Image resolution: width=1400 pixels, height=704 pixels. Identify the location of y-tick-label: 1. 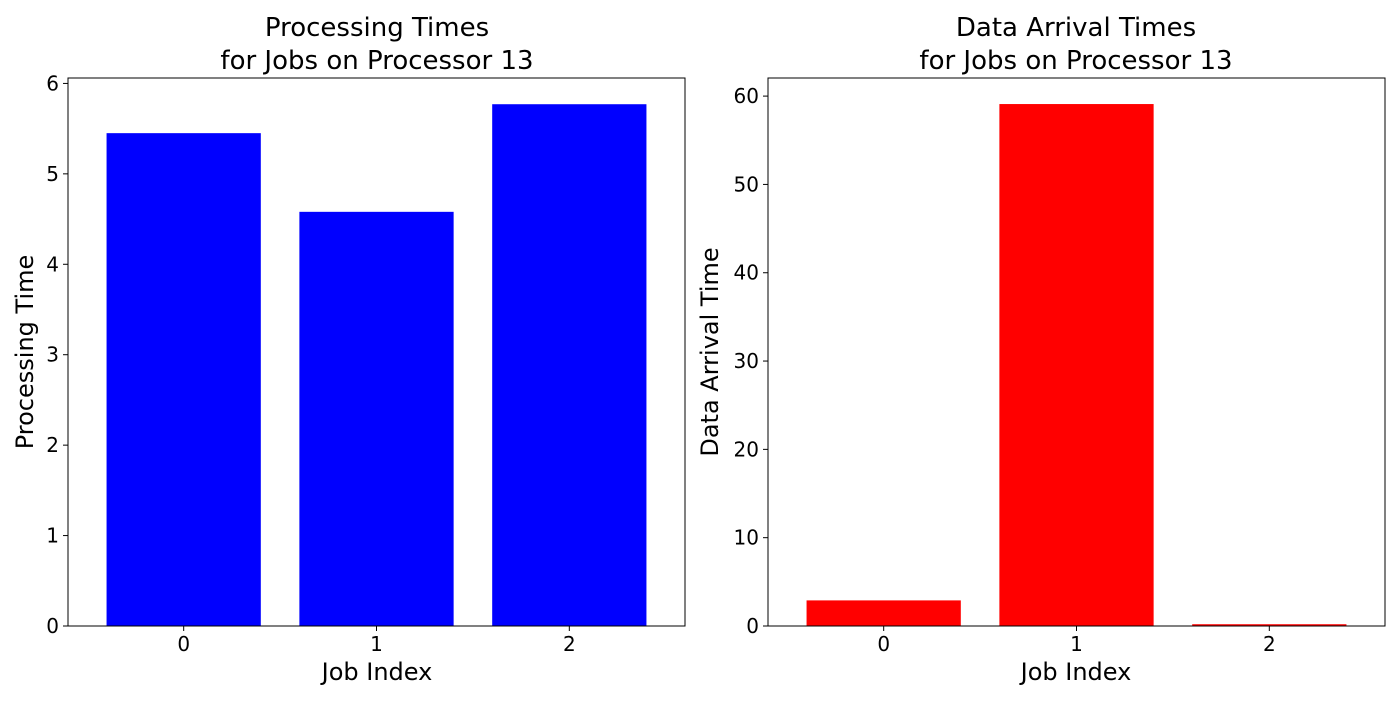
(52, 536).